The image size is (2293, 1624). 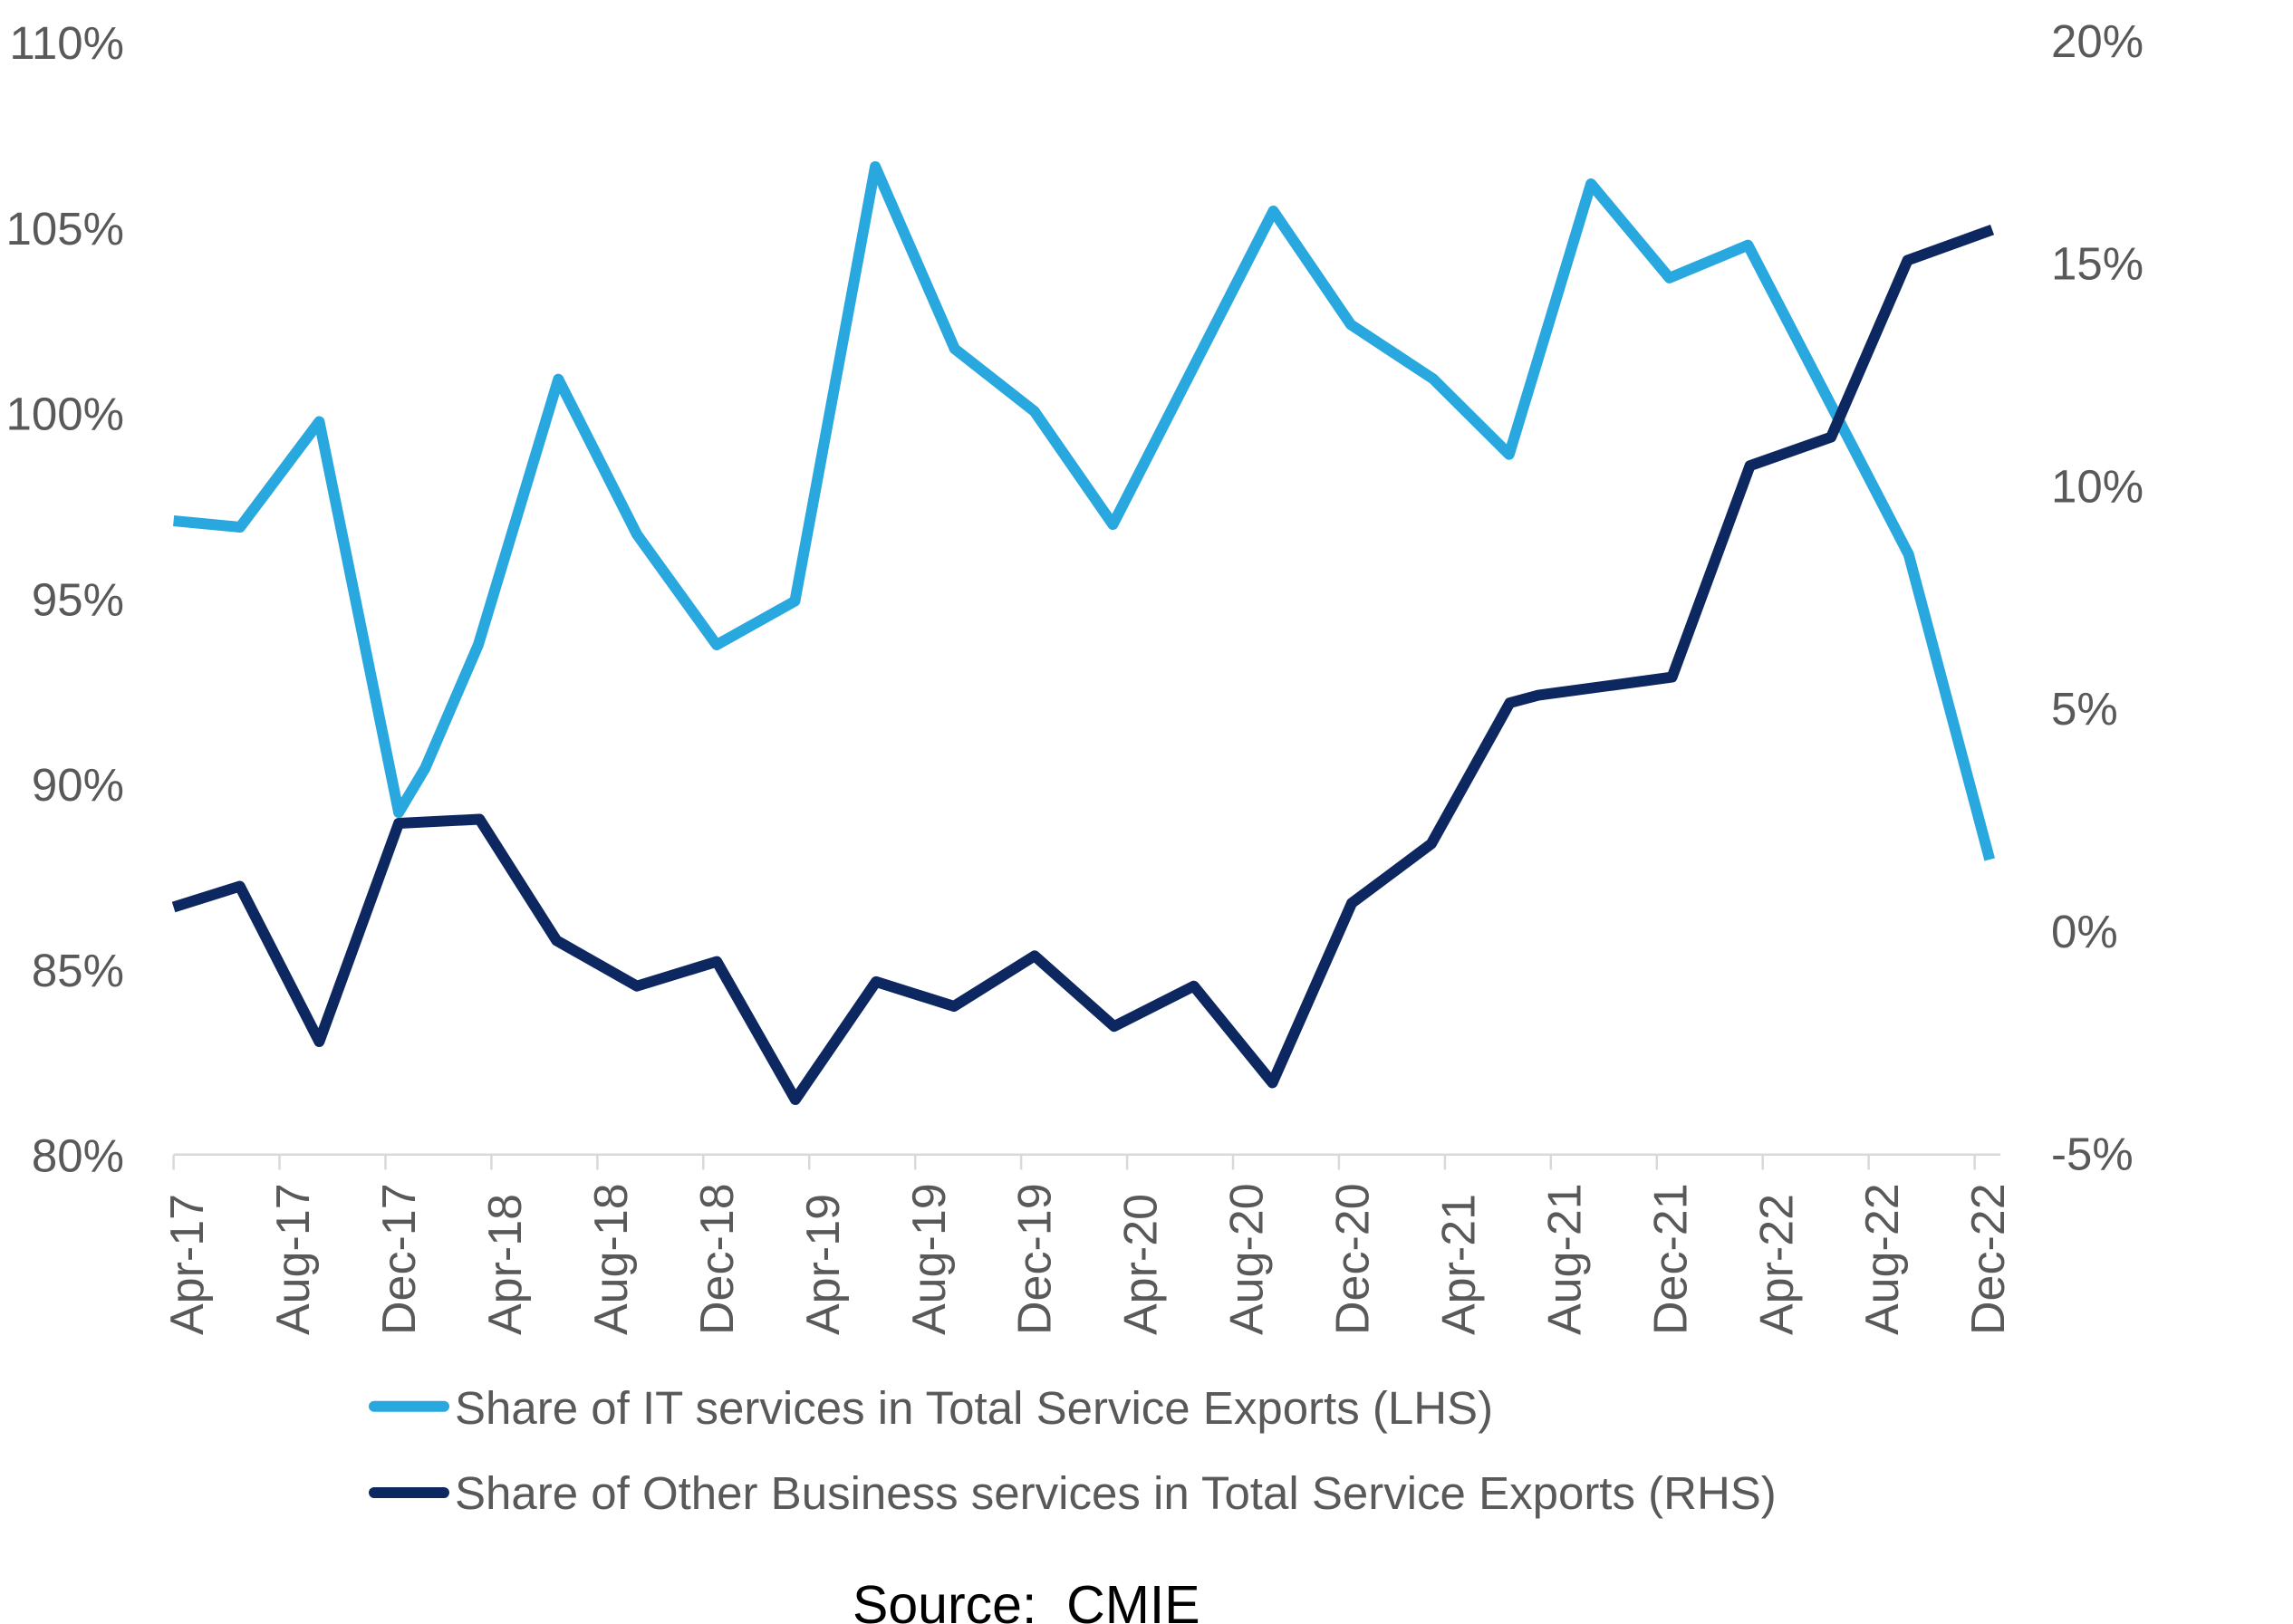 What do you see at coordinates (823, 1264) in the screenshot?
I see `svg-text: Apr-19` at bounding box center [823, 1264].